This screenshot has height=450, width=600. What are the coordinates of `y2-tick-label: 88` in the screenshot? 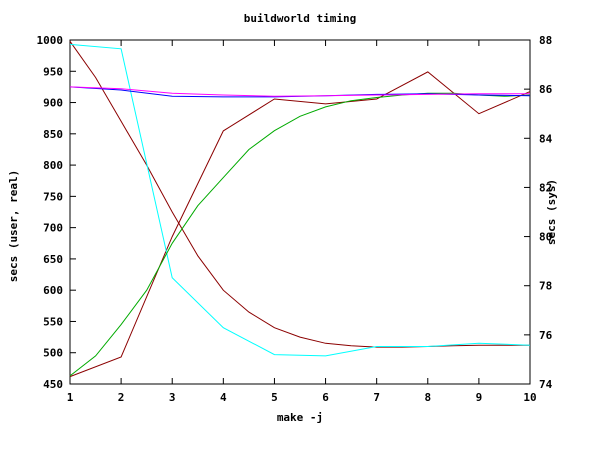 It's located at (545, 40).